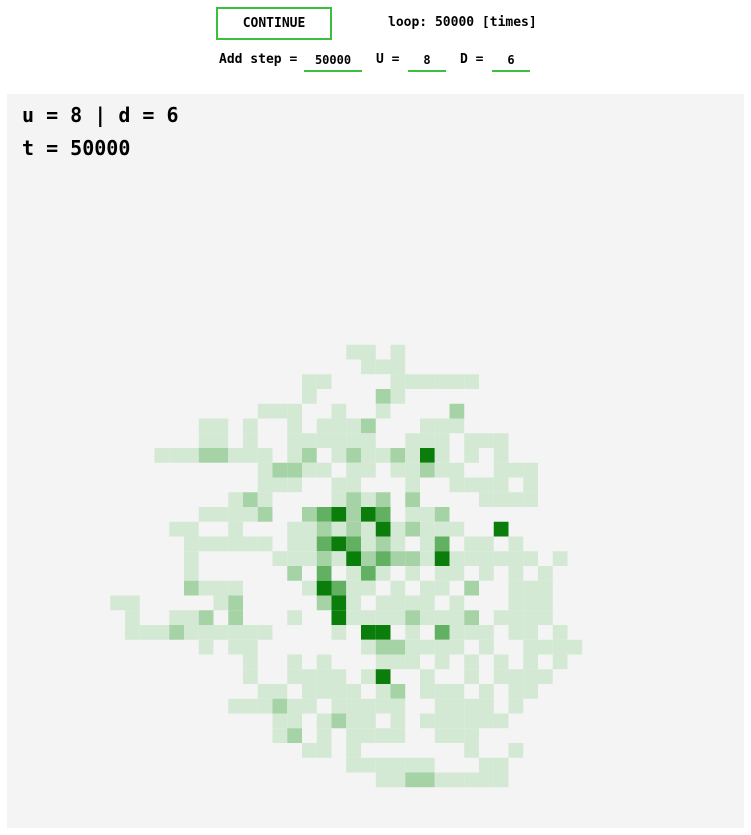 The image size is (751, 835). I want to click on continue-button: CONTINUE, so click(274, 23).